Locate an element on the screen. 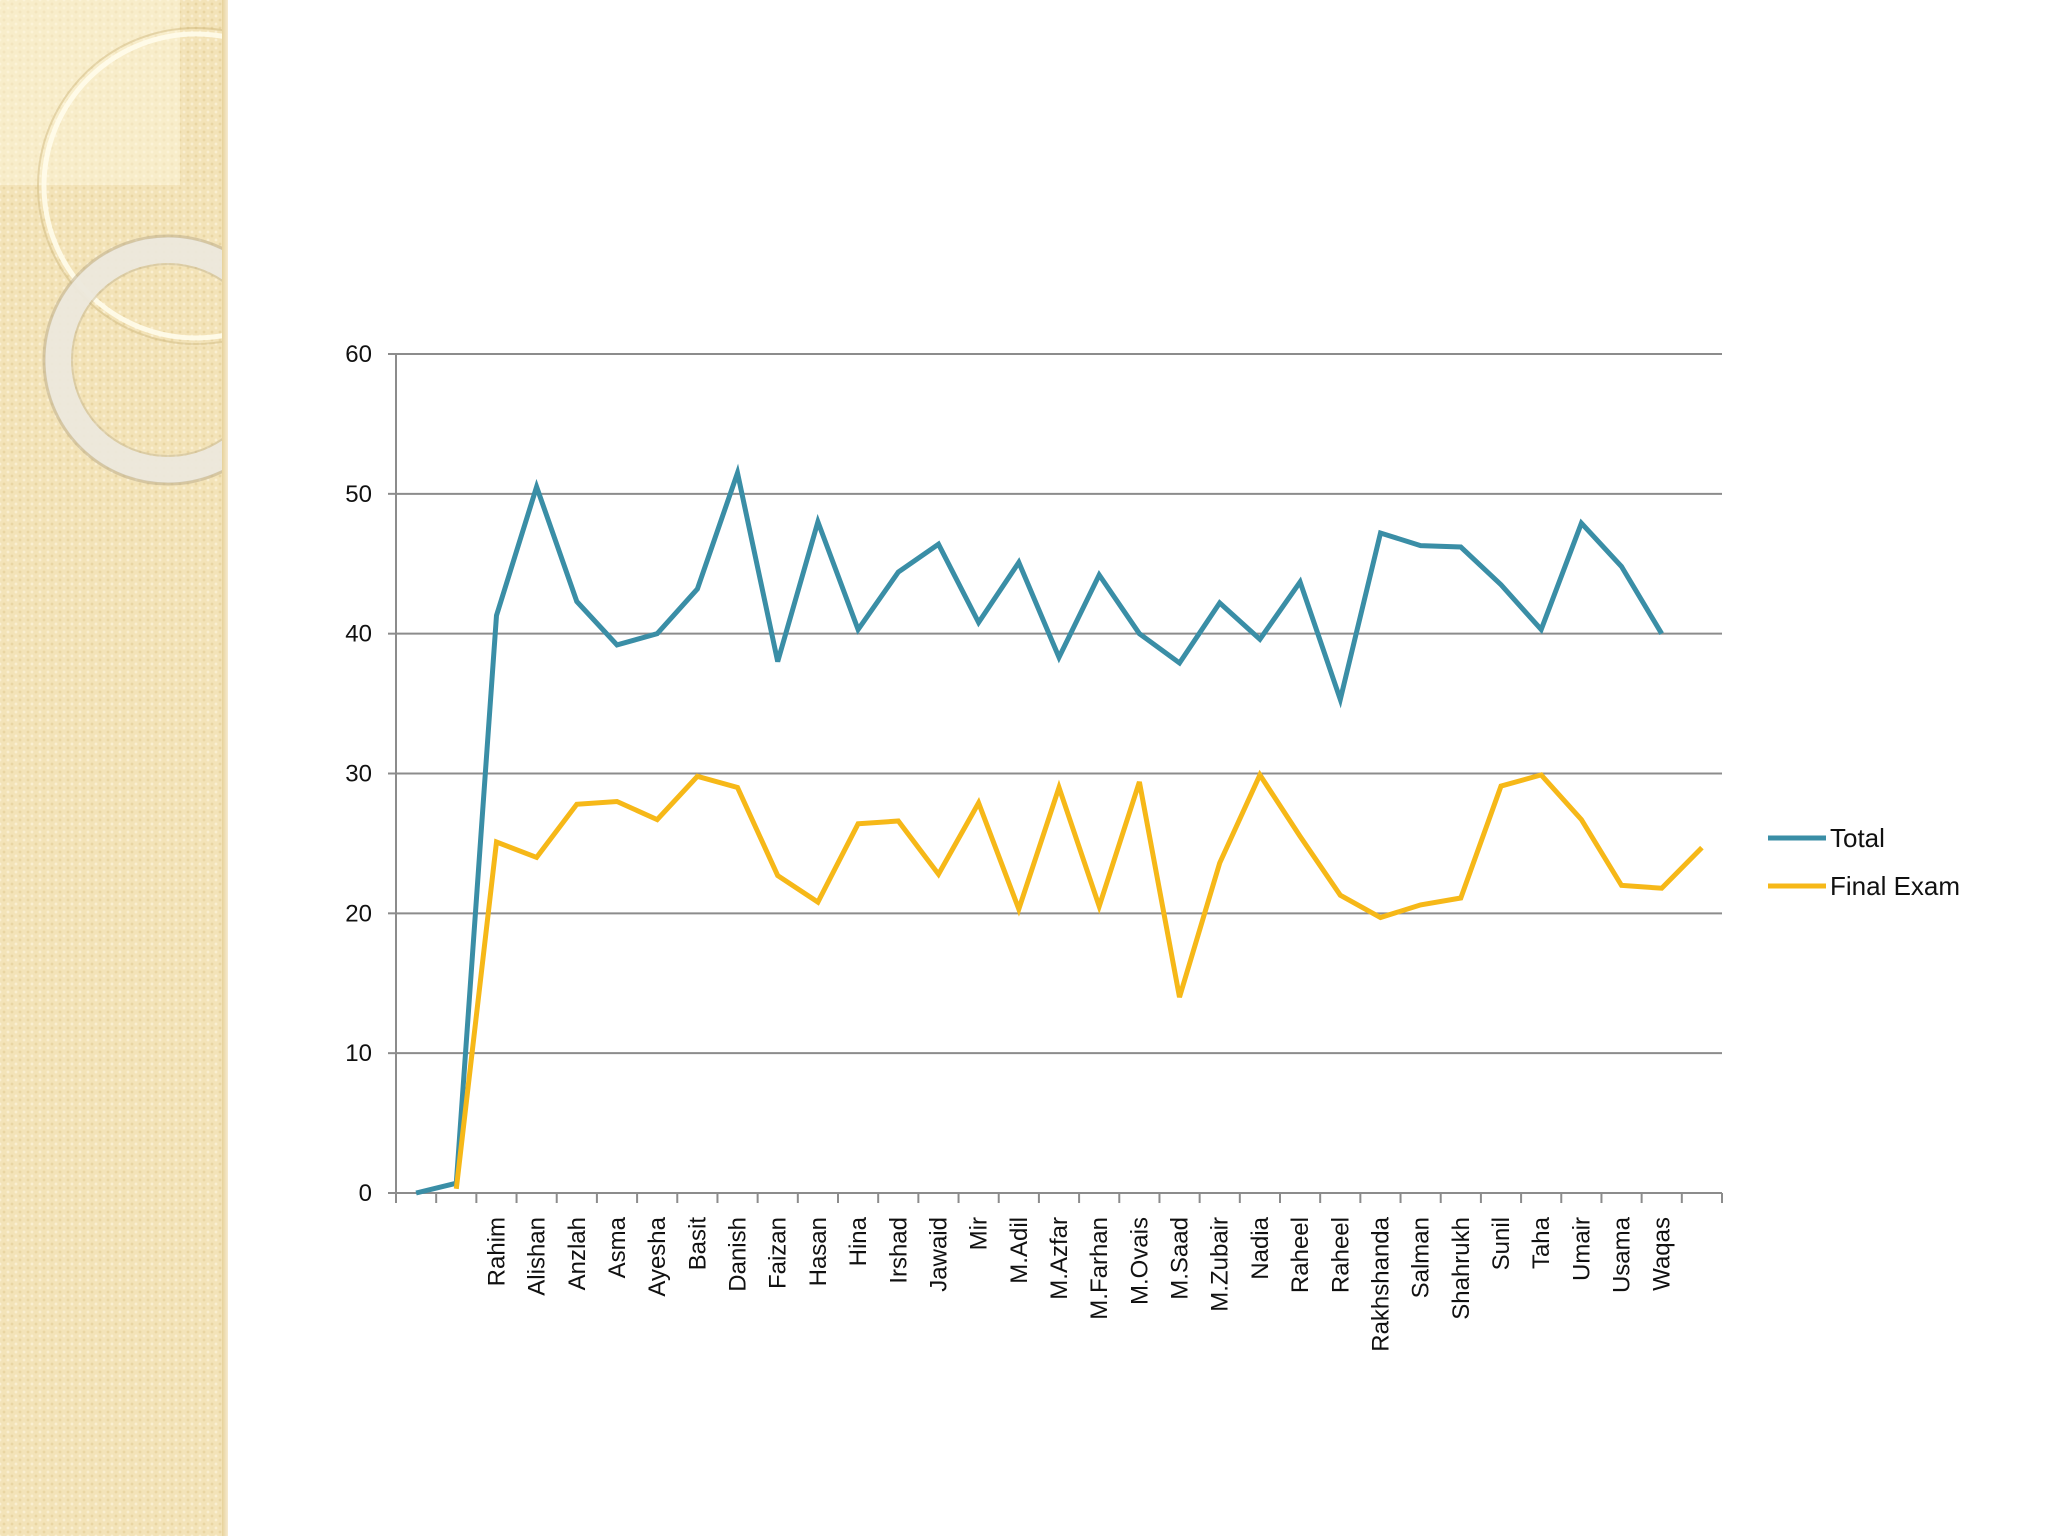  x-tick-label: M.Farhan is located at coordinates (1099, 1268).